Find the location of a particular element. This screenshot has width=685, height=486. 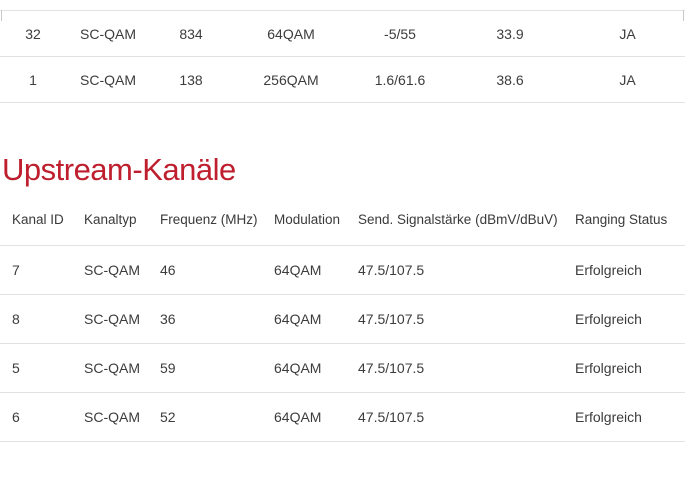

page-title: Upstream-Kanäle is located at coordinates (119, 169).